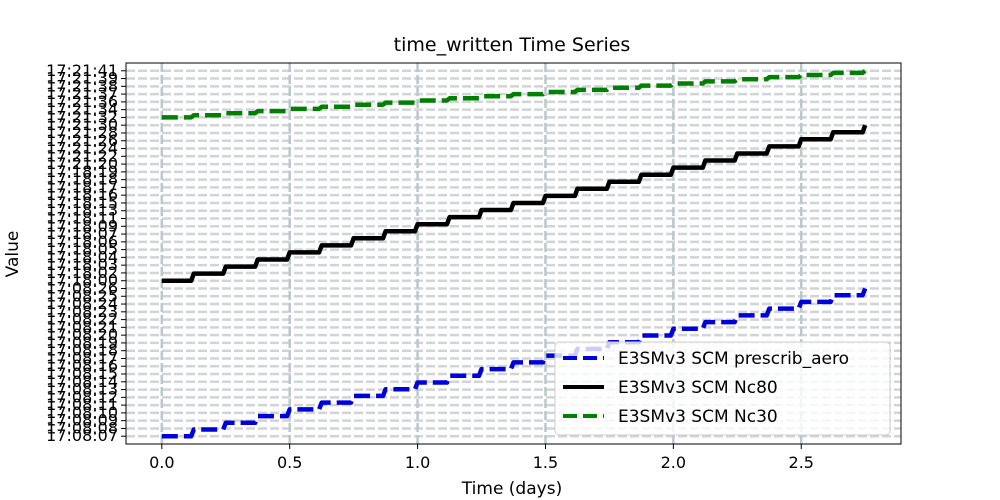  Describe the element at coordinates (82, 365) in the screenshot. I see `y-tick-label: 17:08:16` at that location.